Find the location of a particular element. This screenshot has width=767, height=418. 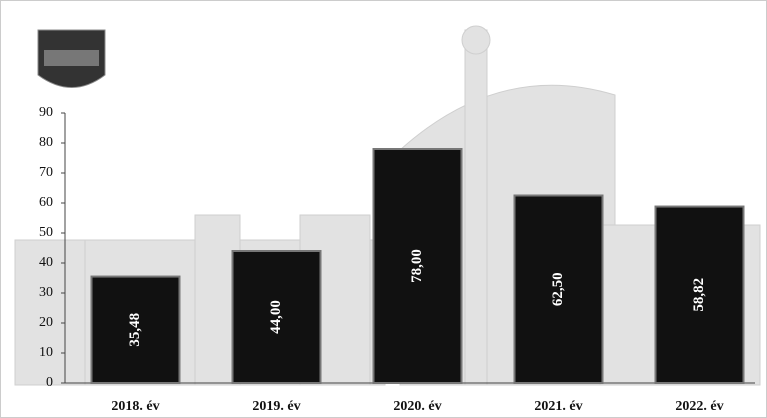

y-tick-label: 40 is located at coordinates (46, 262).